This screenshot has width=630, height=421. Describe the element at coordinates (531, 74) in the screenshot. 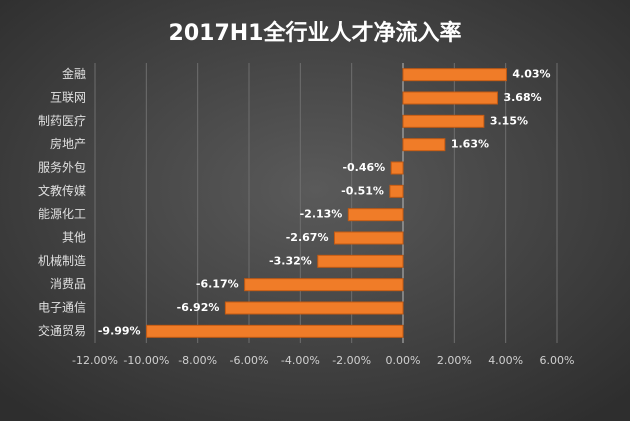

I see `data-label: 4.03%` at that location.